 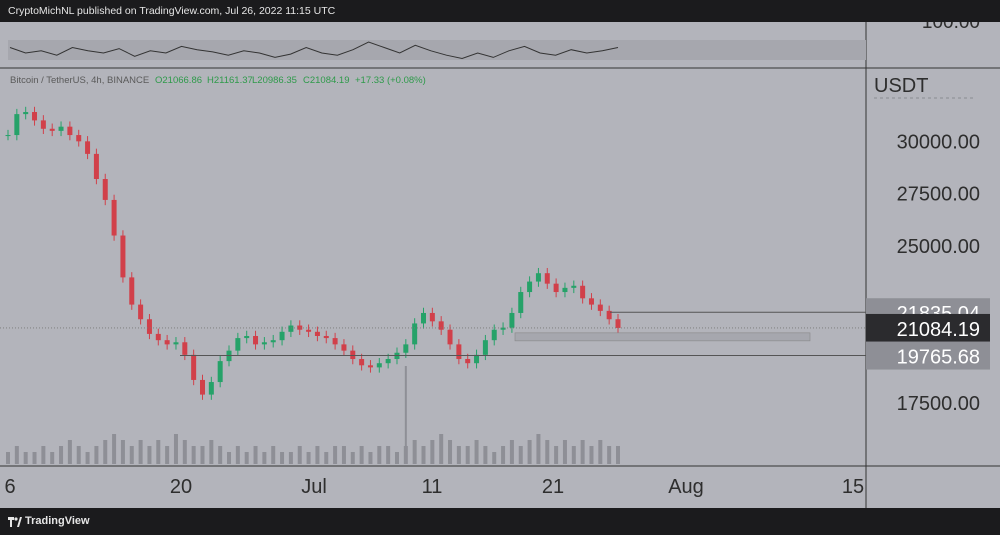 What do you see at coordinates (274, 80) in the screenshot?
I see `ohlc-value: L20986.35` at bounding box center [274, 80].